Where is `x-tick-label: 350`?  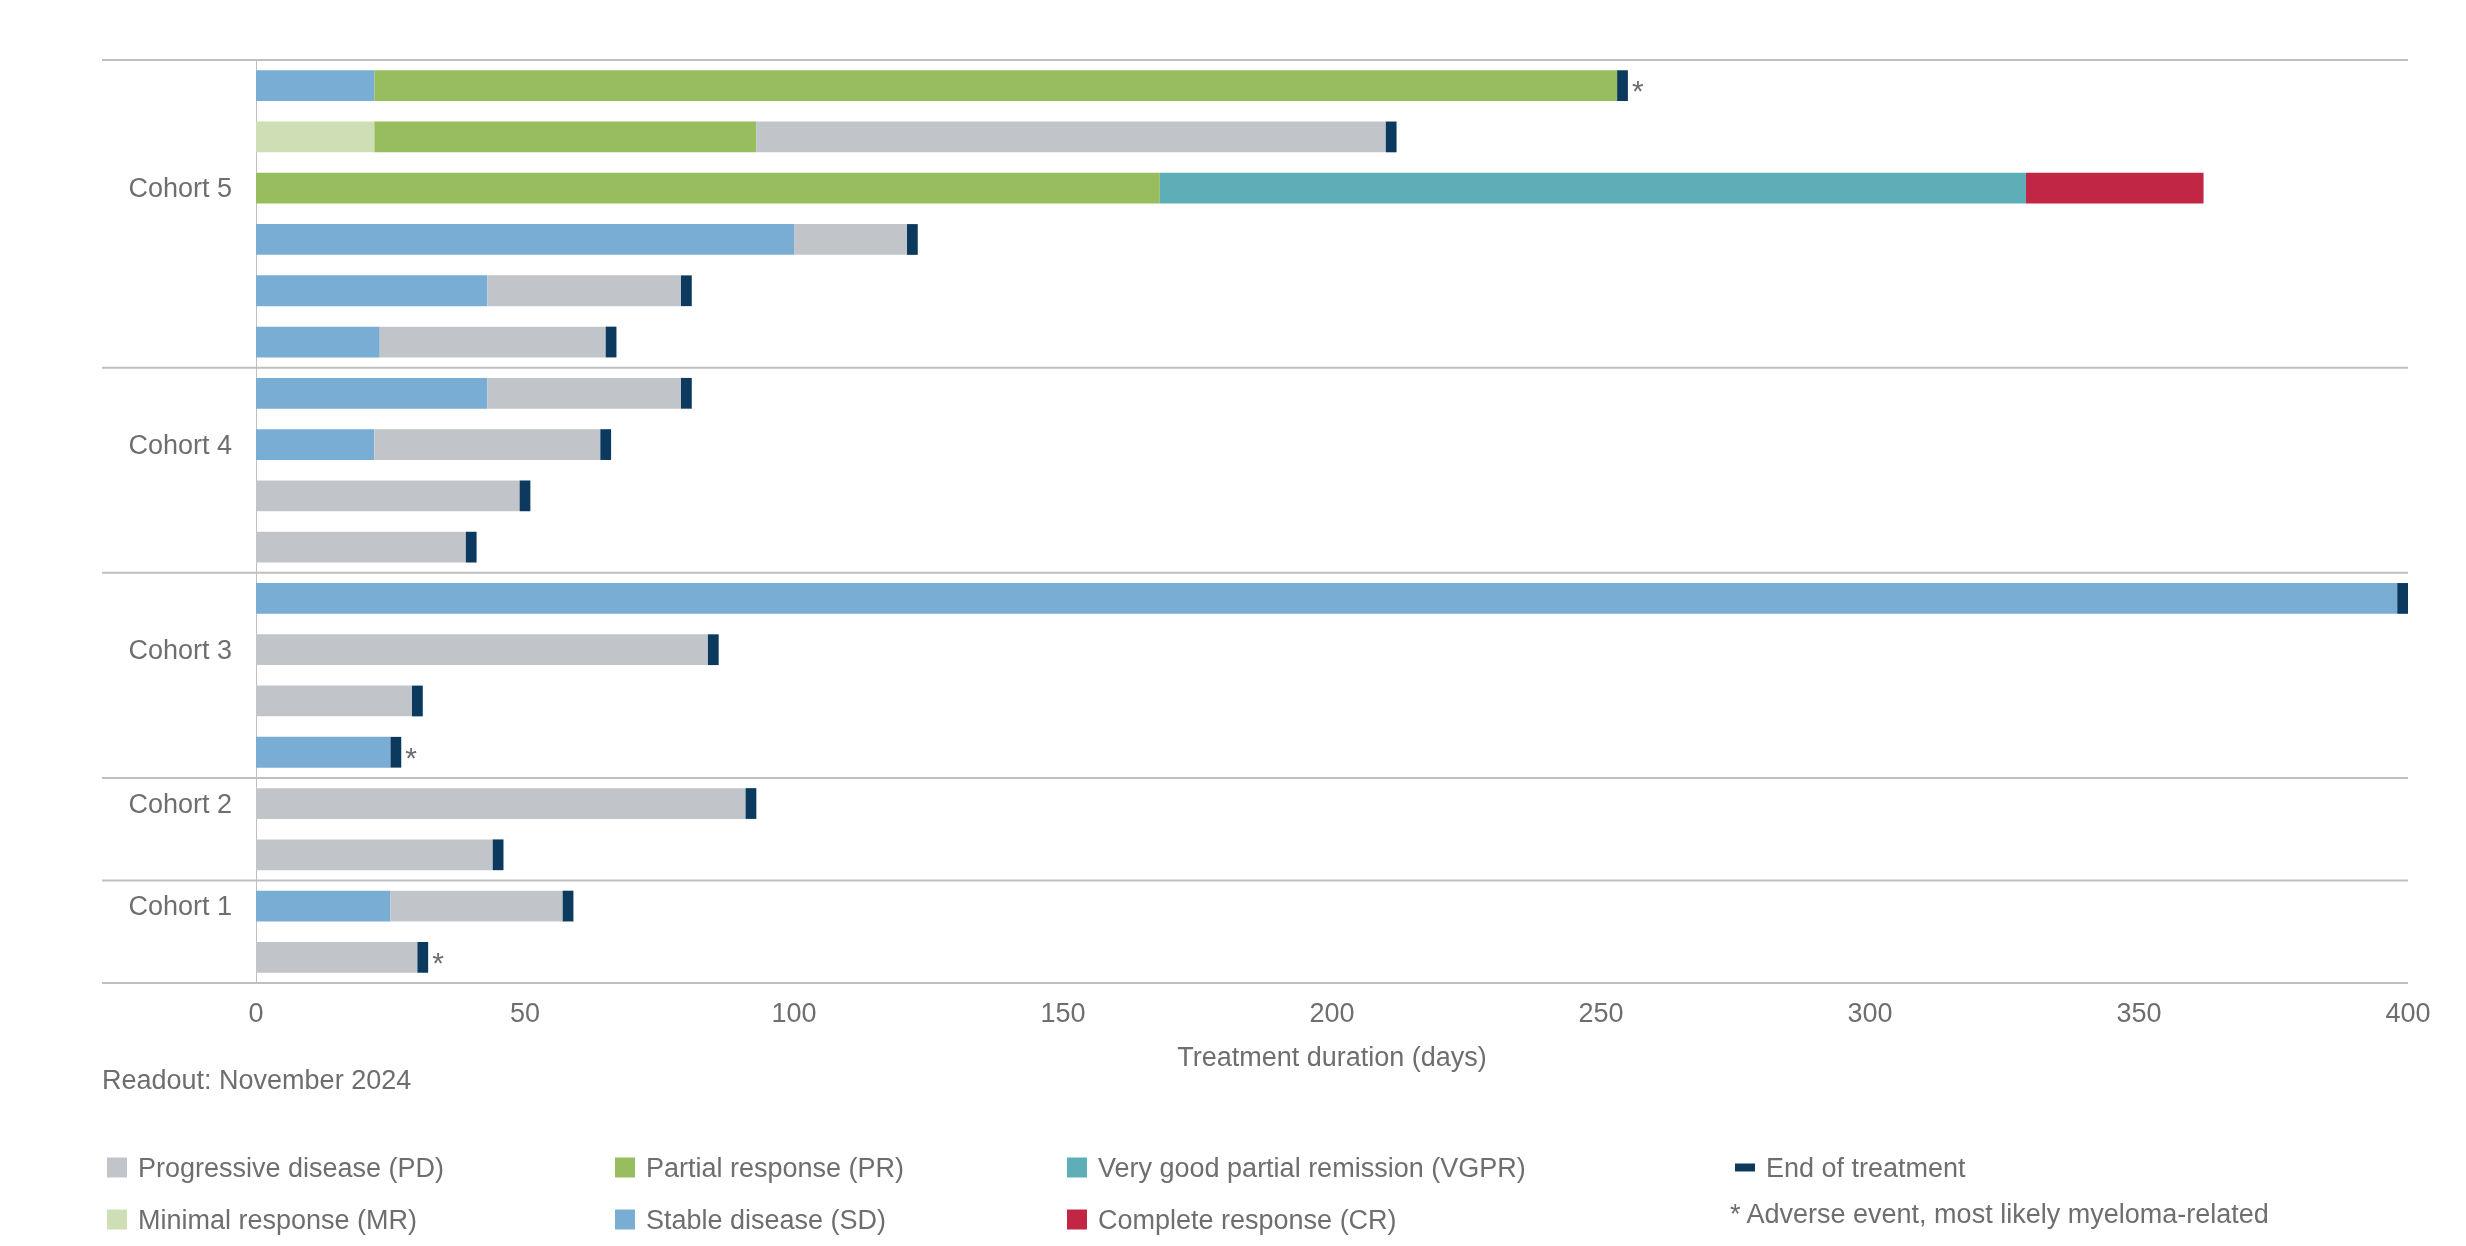 x-tick-label: 350 is located at coordinates (2139, 1012).